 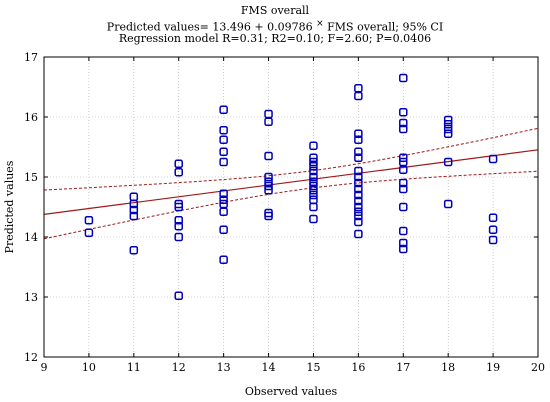 I want to click on x-tick-label: 9, so click(x=44, y=367).